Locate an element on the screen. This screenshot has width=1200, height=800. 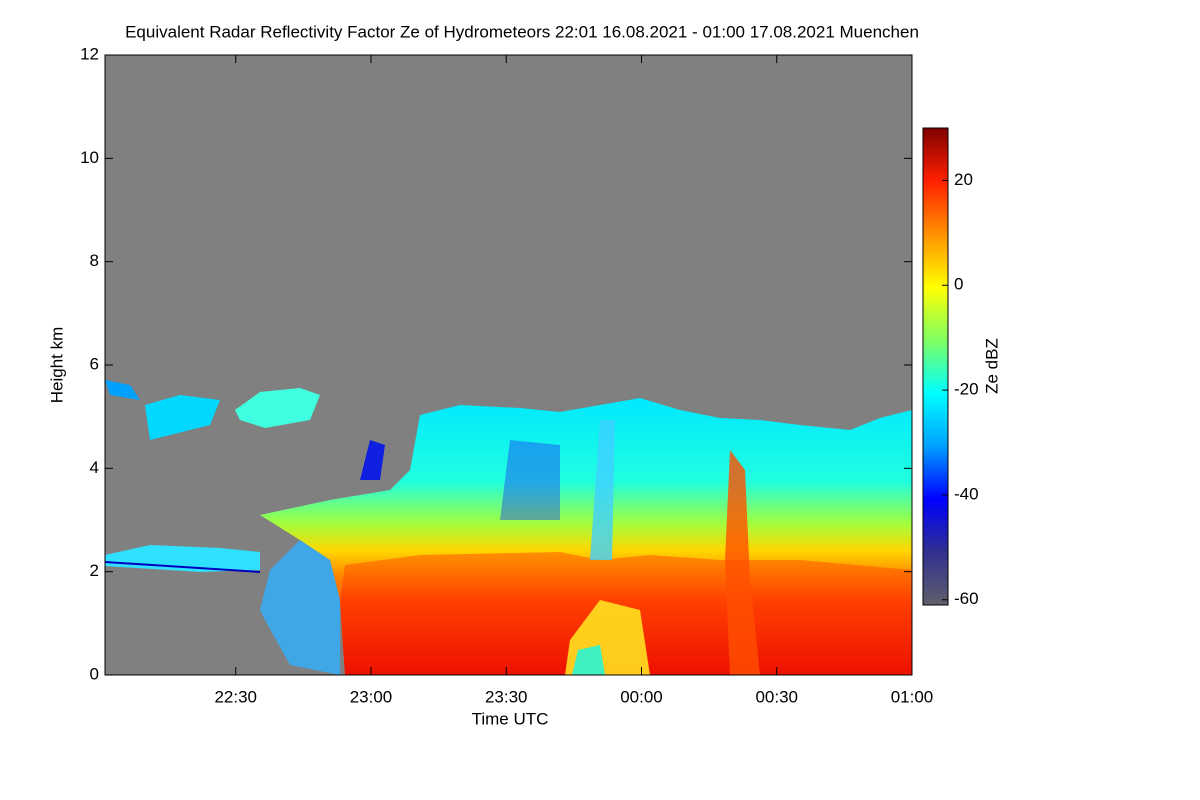
x-tick-label: 23:00 is located at coordinates (371, 696).